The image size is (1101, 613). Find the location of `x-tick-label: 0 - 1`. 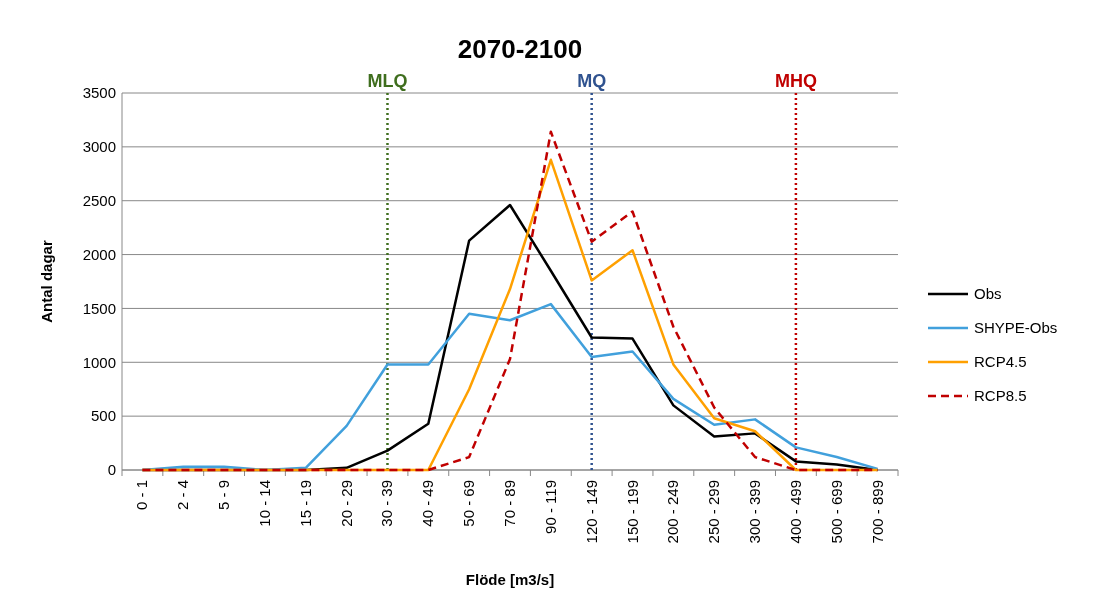

x-tick-label: 0 - 1 is located at coordinates (142, 495).